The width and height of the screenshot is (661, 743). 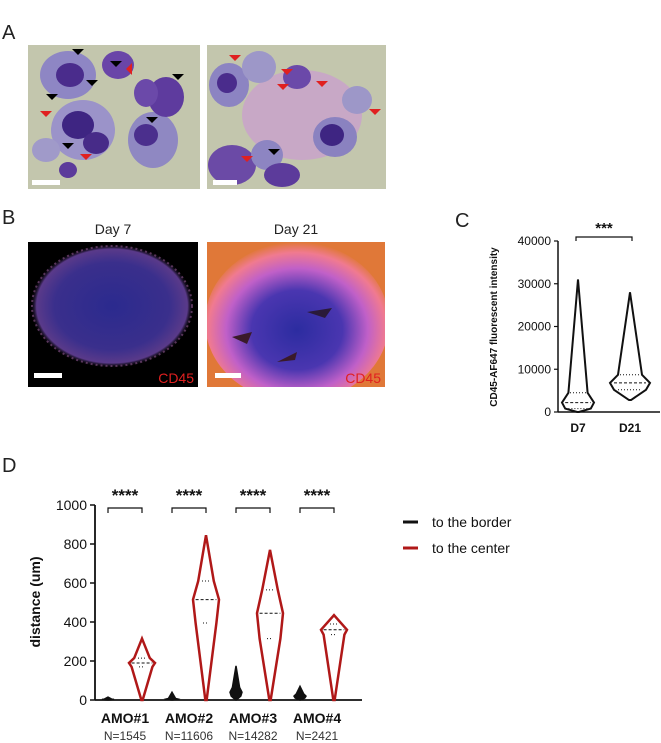 I want to click on chart-c-xtick-label: D21, so click(x=630, y=428).